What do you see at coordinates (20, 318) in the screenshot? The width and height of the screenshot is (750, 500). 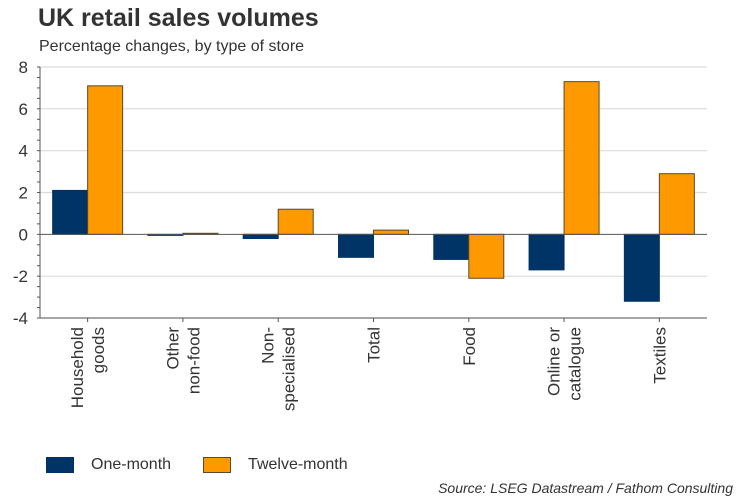 I see `y-tick-label: -4` at bounding box center [20, 318].